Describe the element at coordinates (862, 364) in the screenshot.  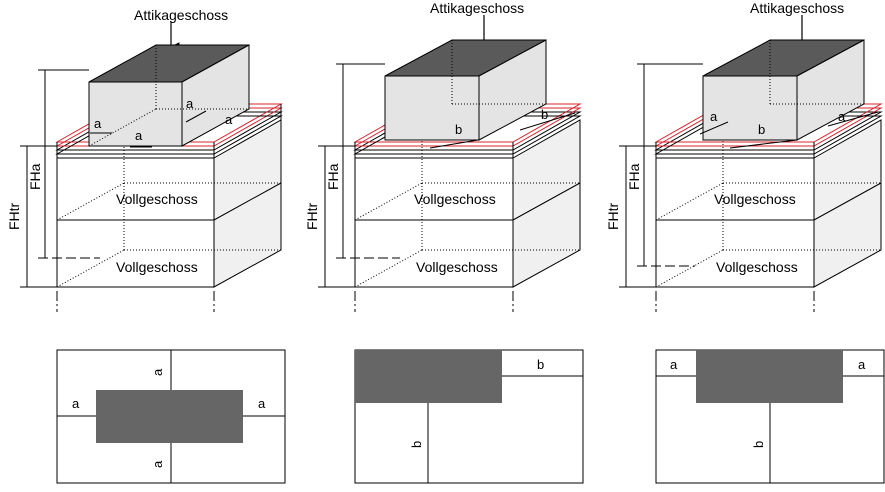
I see `plan-dim-3b: a` at that location.